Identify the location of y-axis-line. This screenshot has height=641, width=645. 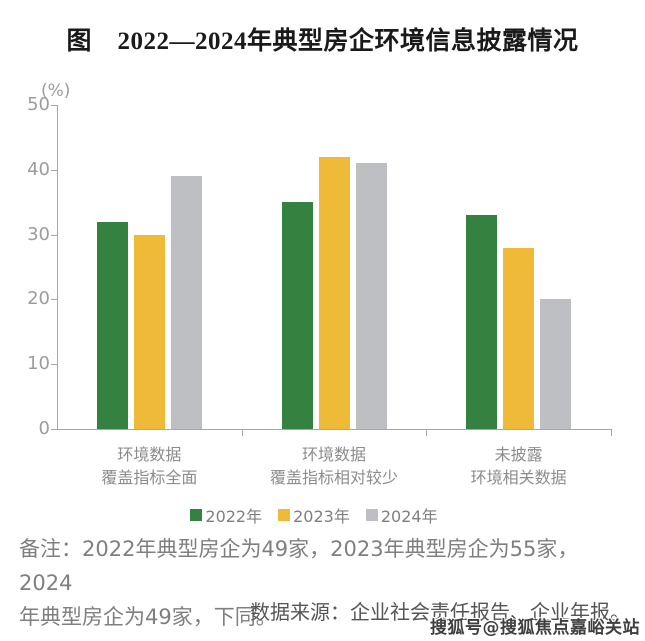
(57, 267).